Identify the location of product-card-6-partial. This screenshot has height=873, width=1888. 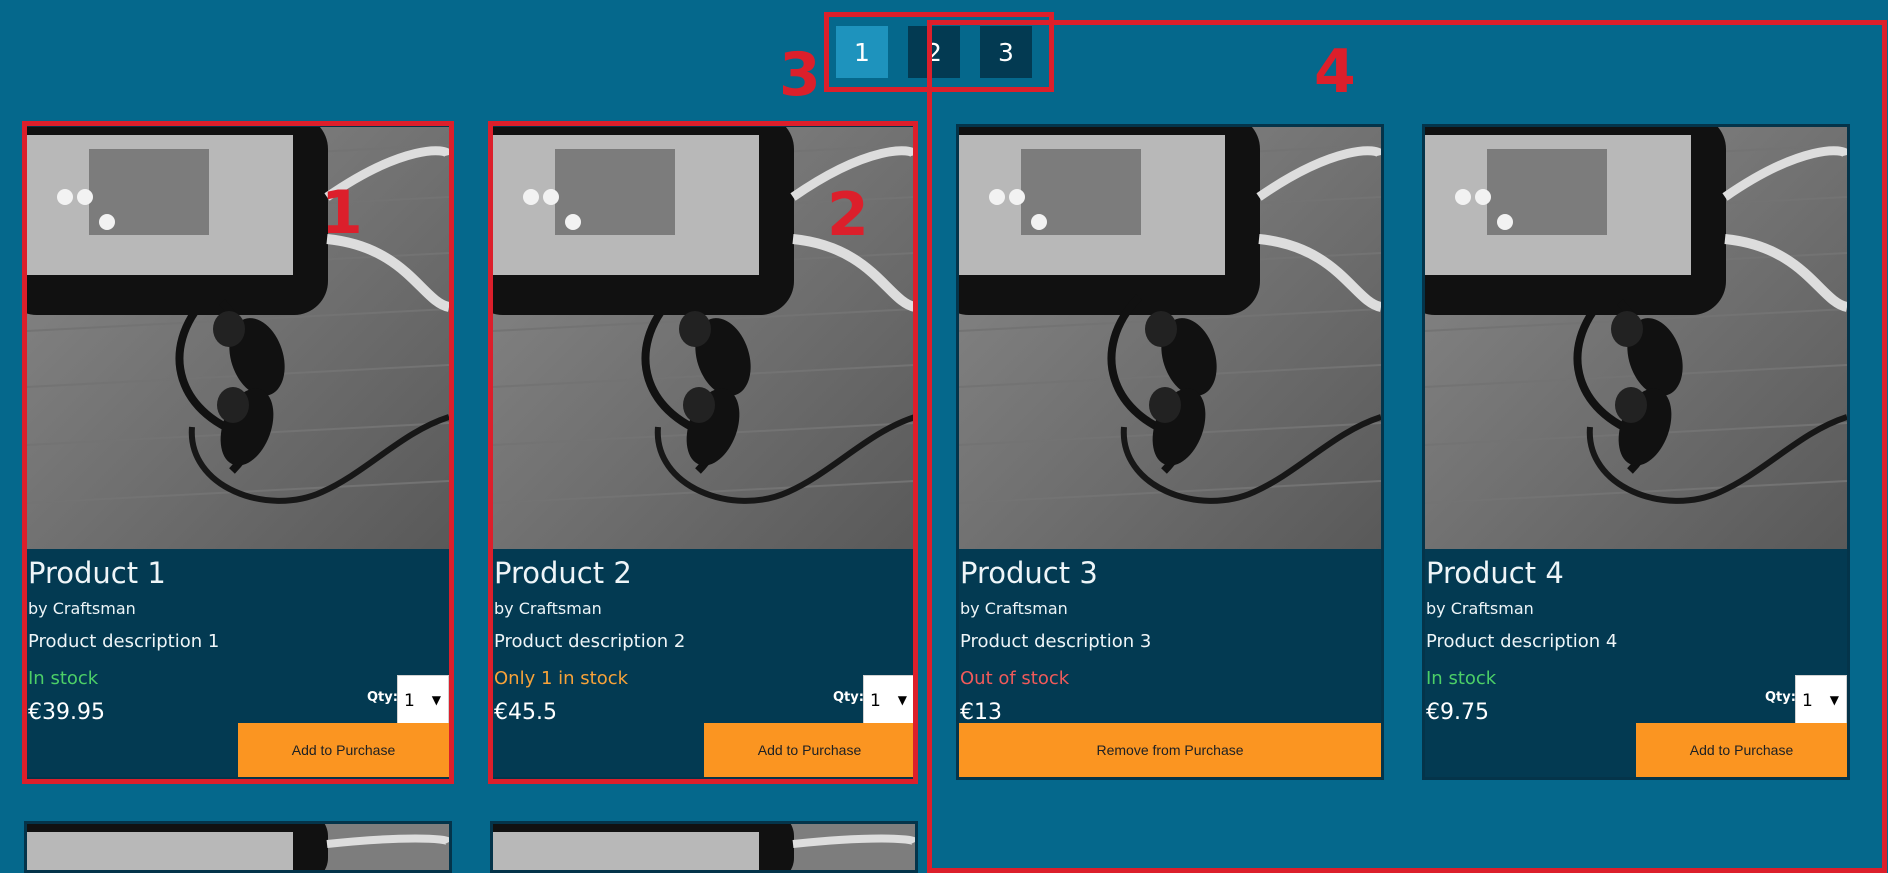
(704, 847).